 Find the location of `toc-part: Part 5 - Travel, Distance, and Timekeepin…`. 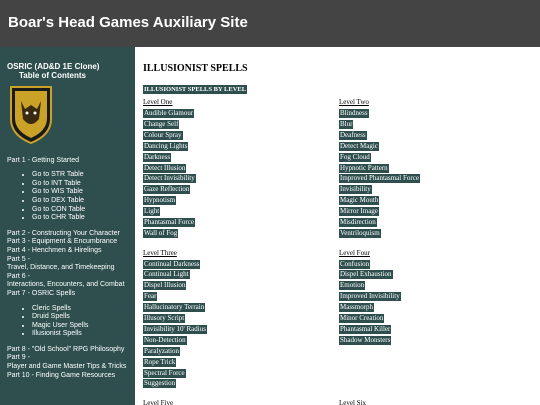

toc-part: Part 5 - Travel, Distance, and Timekeepin… is located at coordinates (71, 264).